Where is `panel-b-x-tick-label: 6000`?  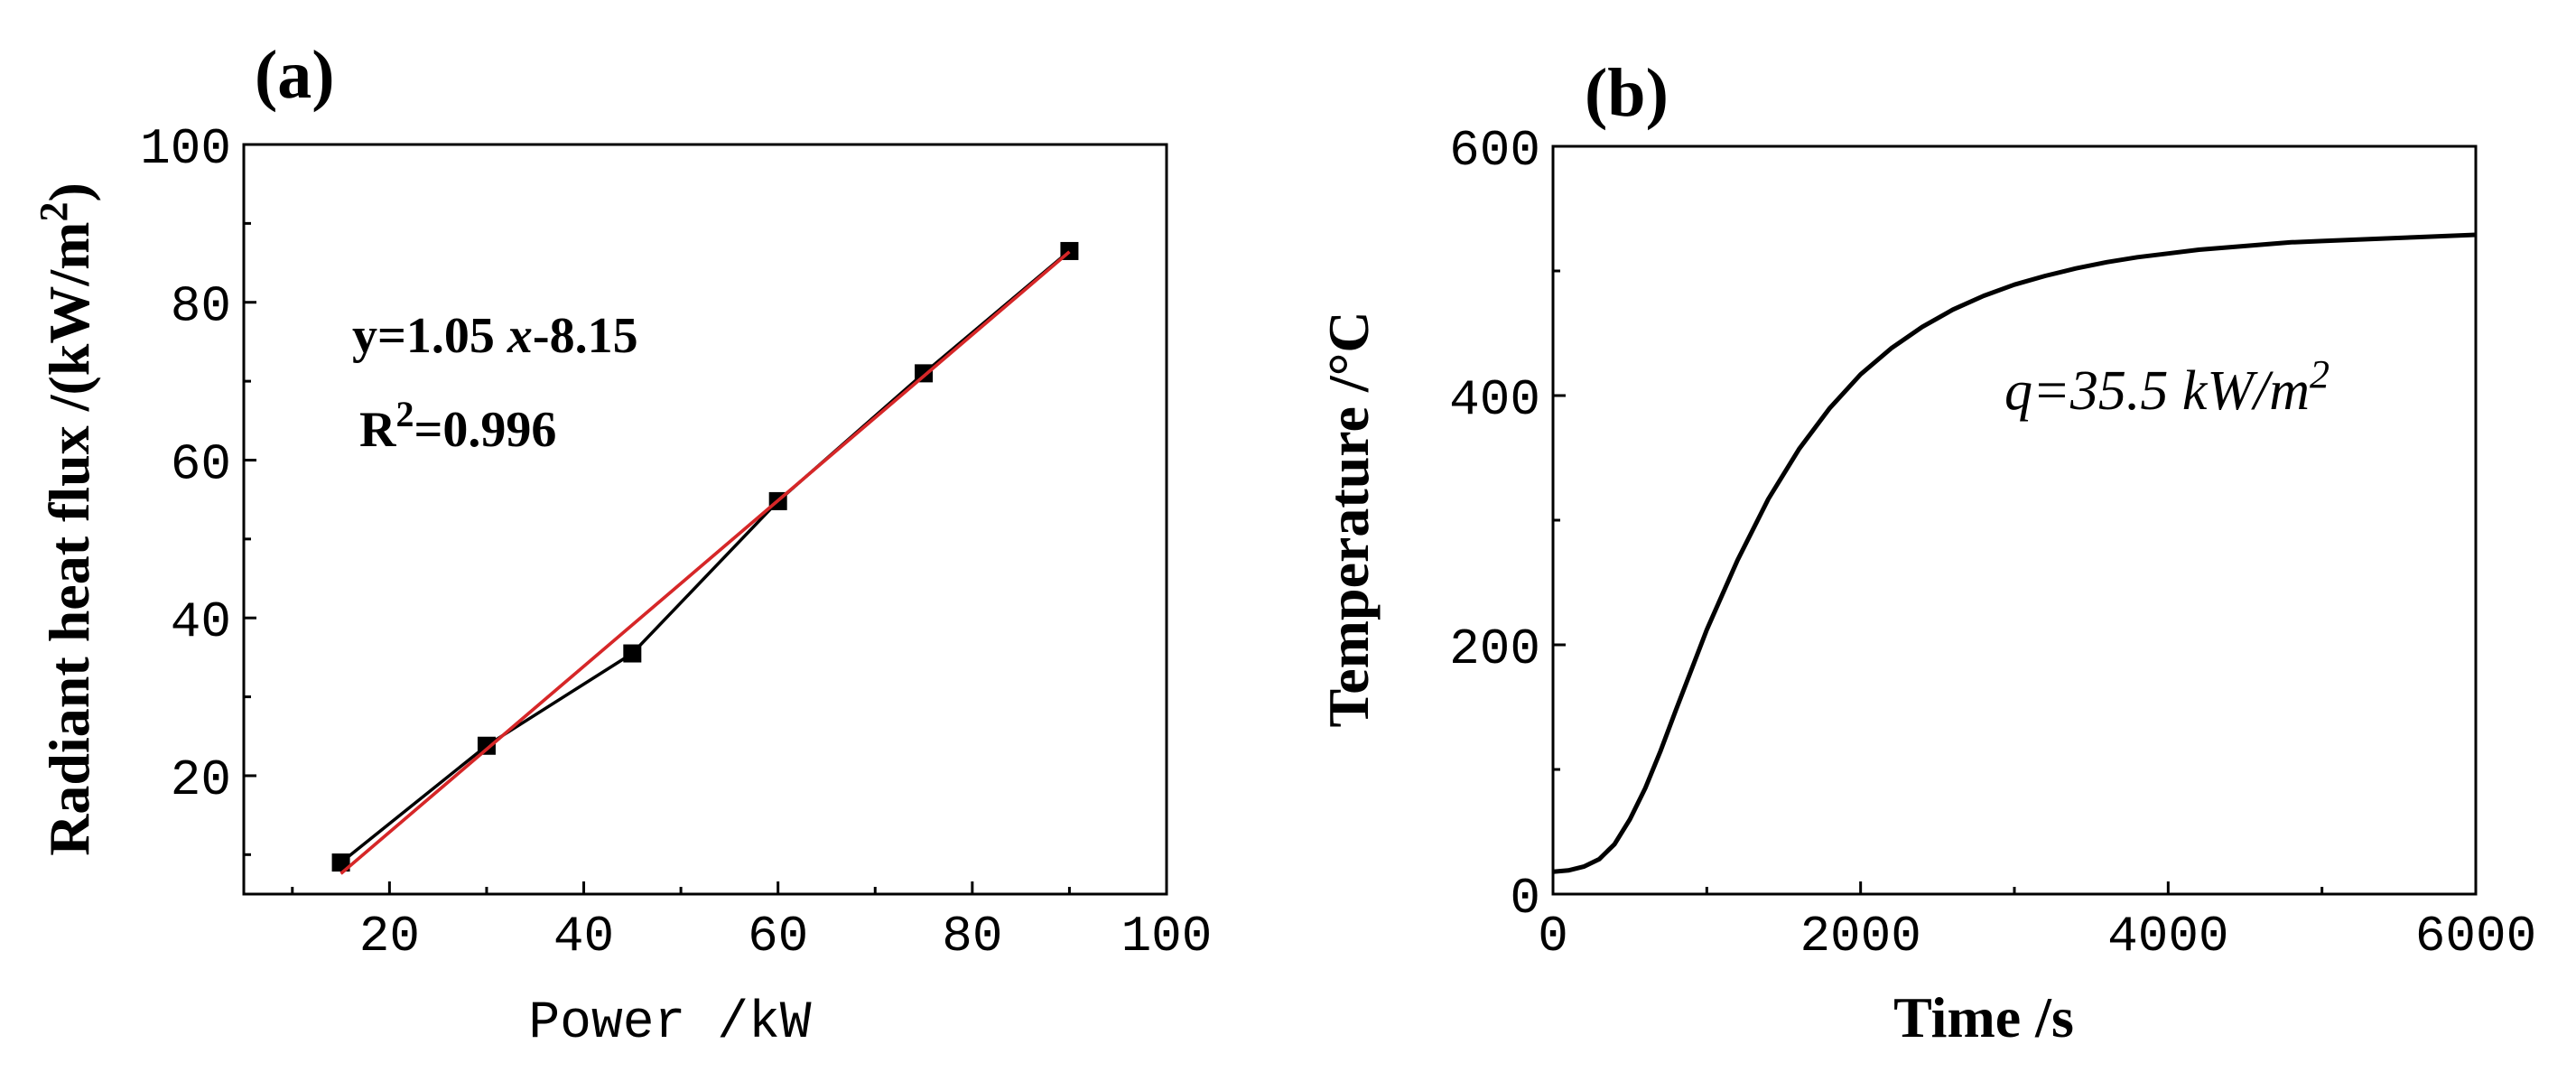
panel-b-x-tick-label: 6000 is located at coordinates (2475, 936).